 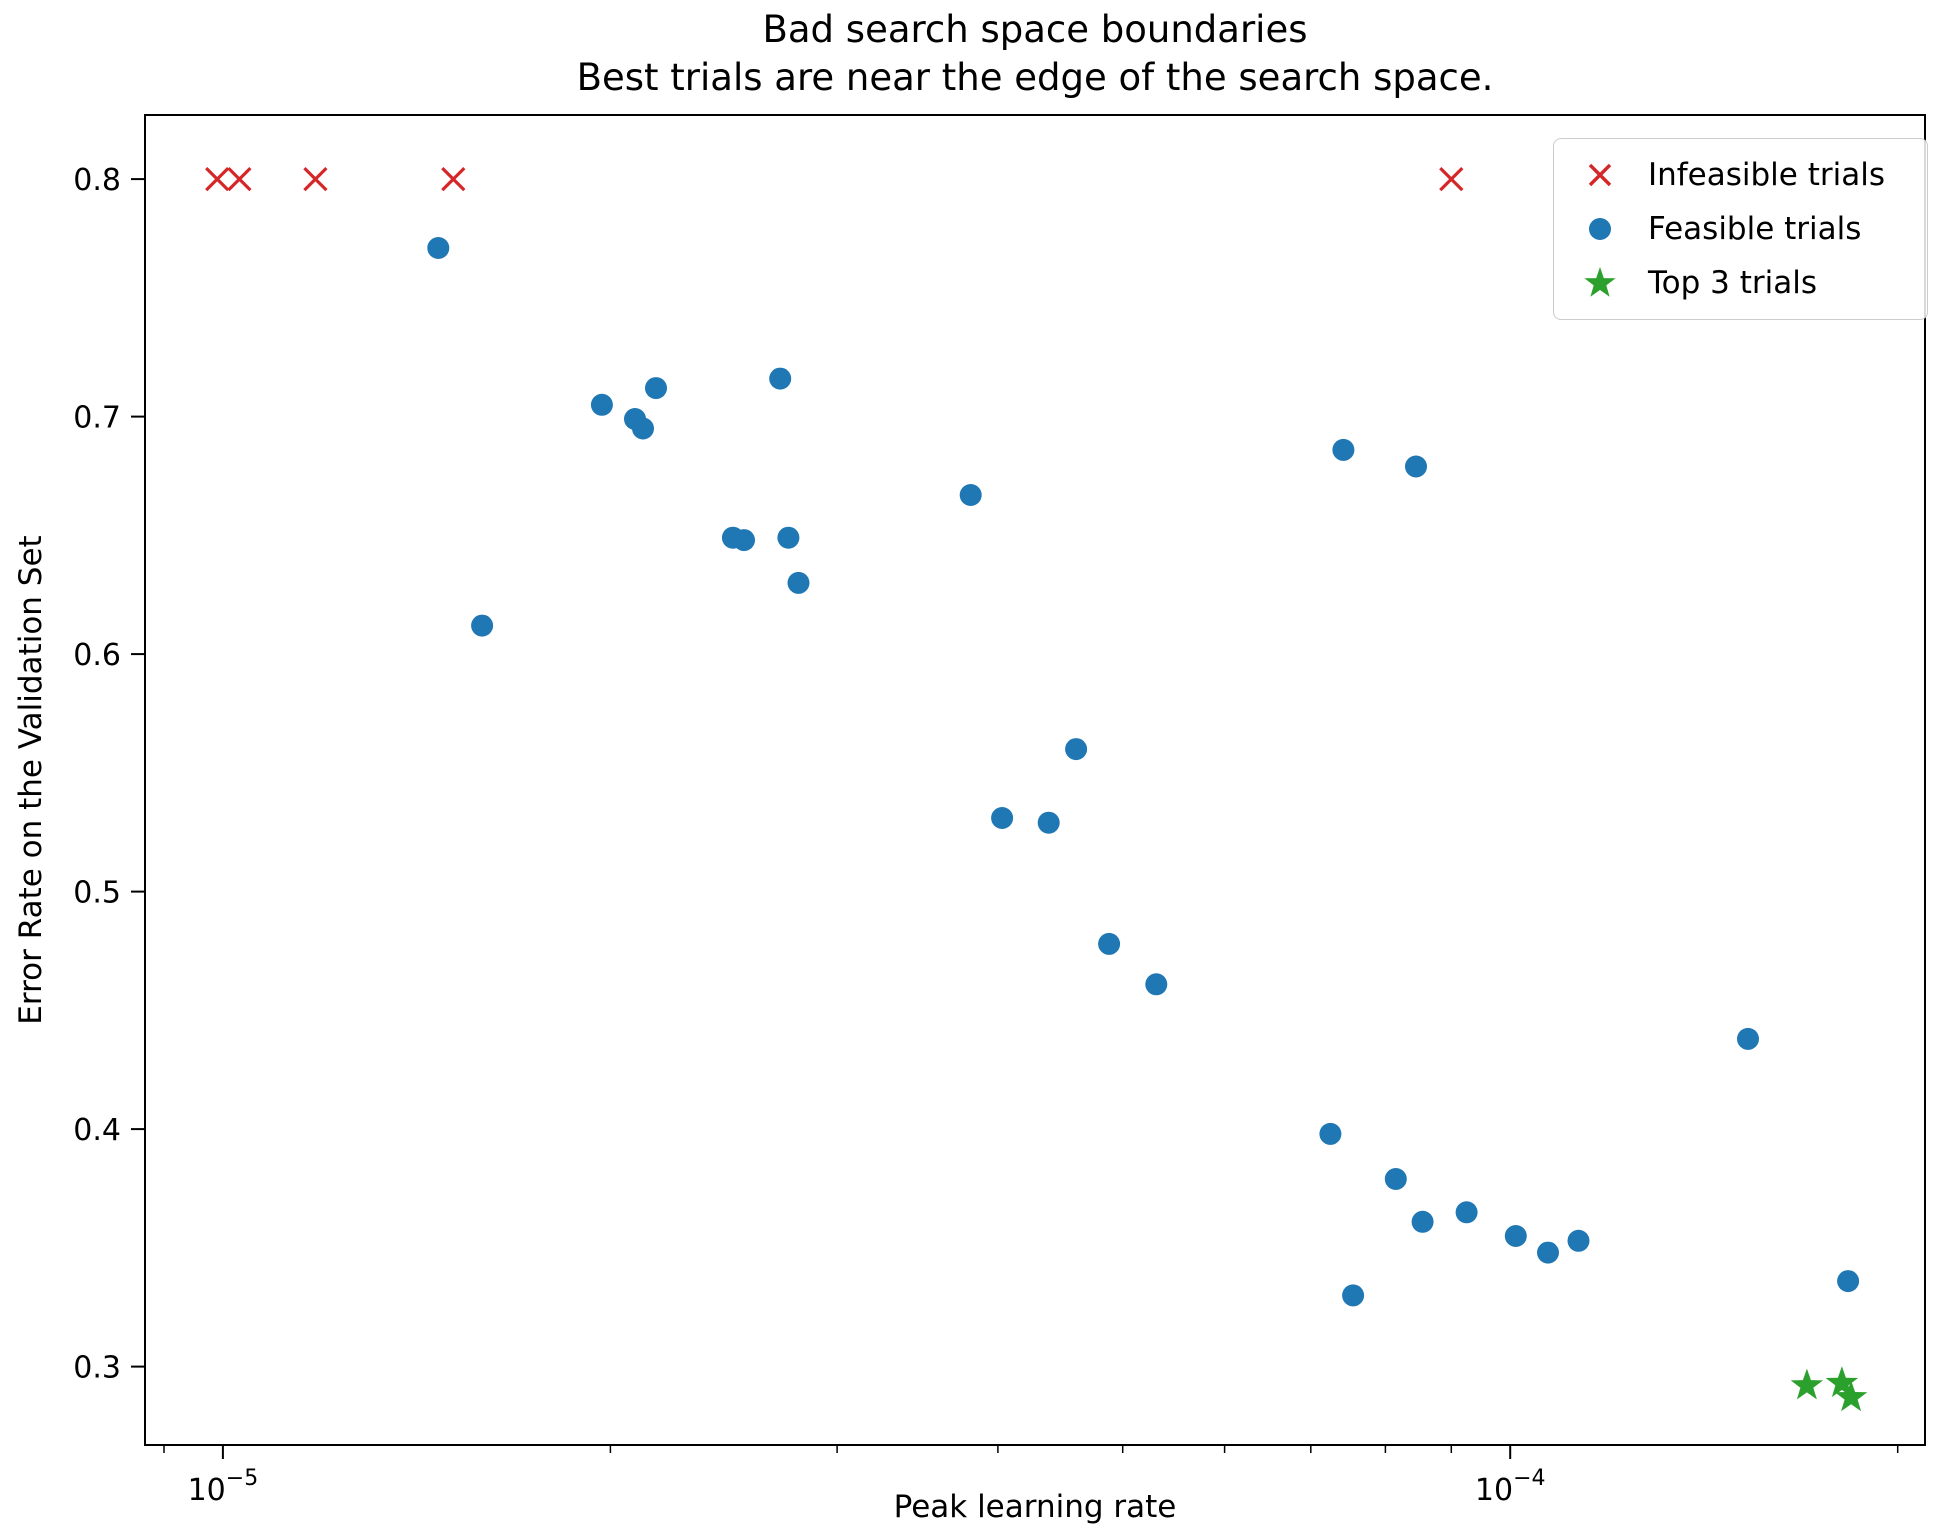 What do you see at coordinates (1599, 229) in the screenshot?
I see `circle-marker-icon` at bounding box center [1599, 229].